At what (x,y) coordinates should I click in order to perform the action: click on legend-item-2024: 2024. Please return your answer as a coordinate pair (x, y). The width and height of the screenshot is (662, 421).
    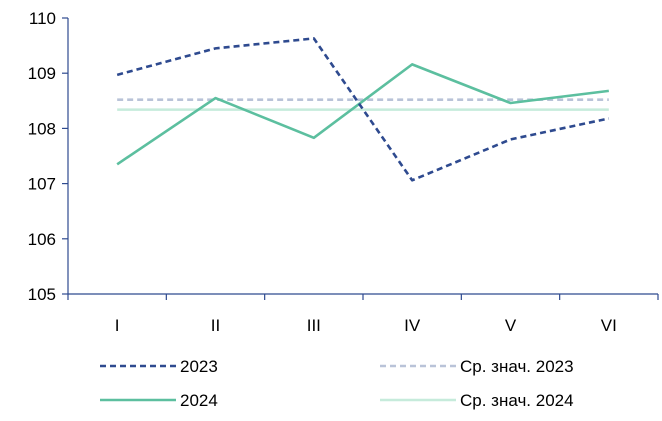
    Looking at the image, I should click on (159, 400).